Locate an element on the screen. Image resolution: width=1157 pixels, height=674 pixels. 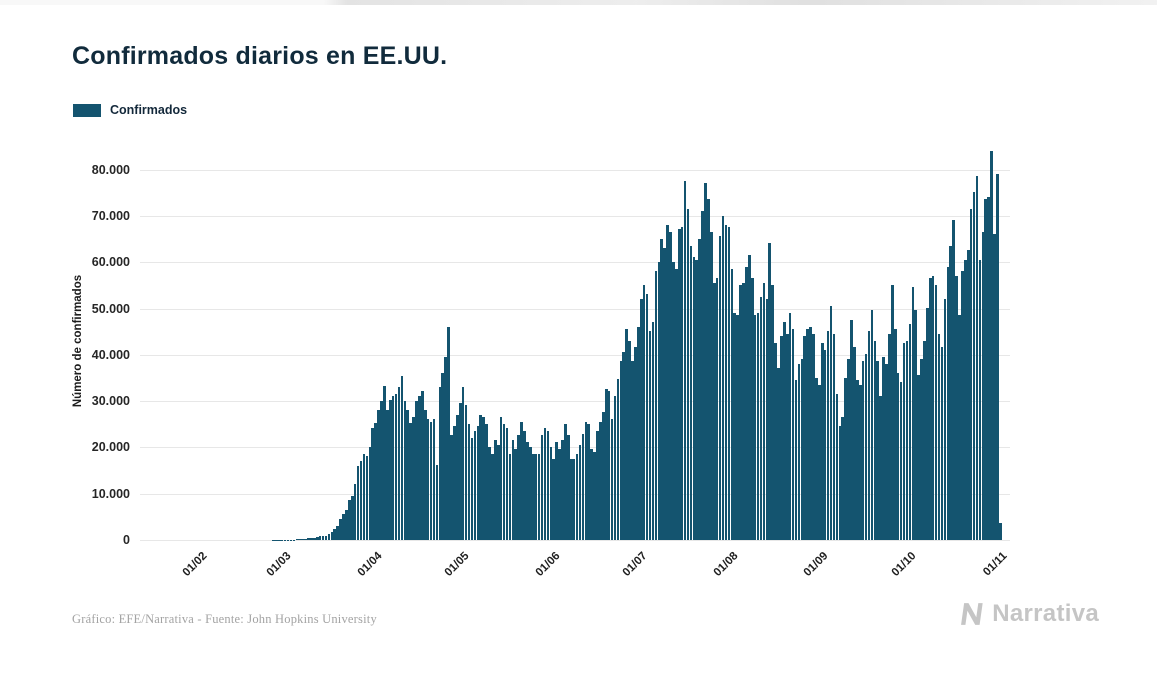
gridline is located at coordinates (575, 263).